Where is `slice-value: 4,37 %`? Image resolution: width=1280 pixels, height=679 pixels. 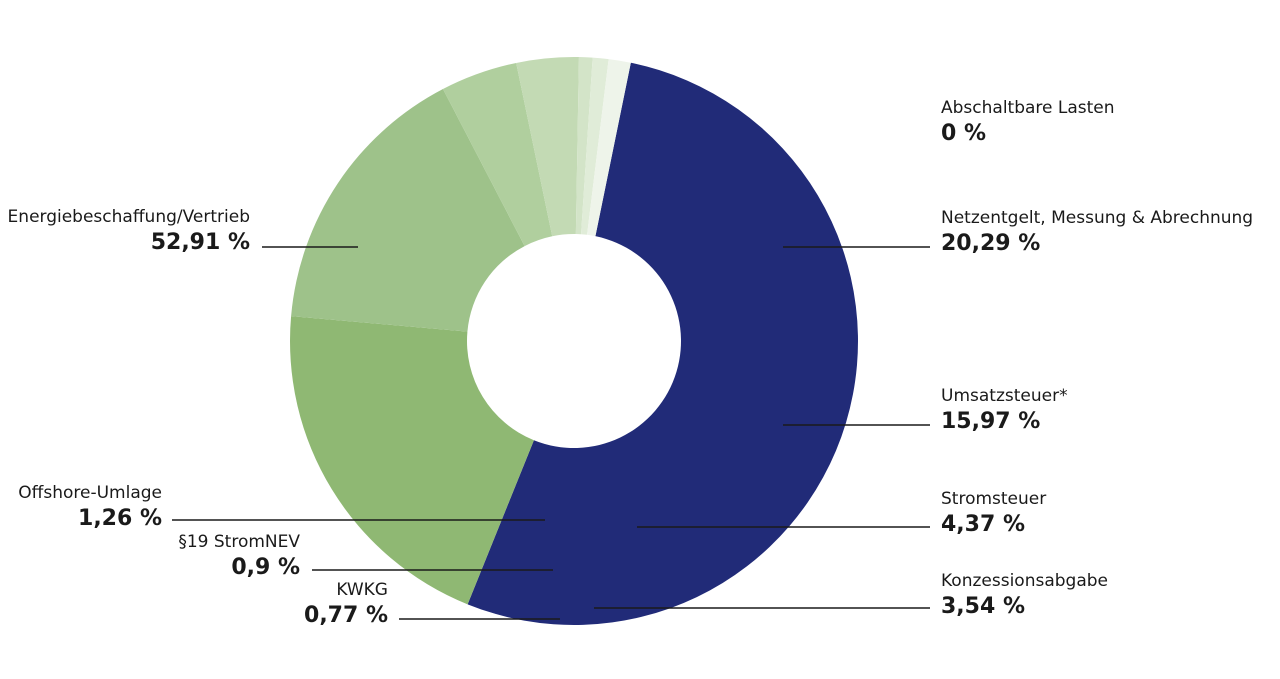 slice-value: 4,37 % is located at coordinates (983, 524).